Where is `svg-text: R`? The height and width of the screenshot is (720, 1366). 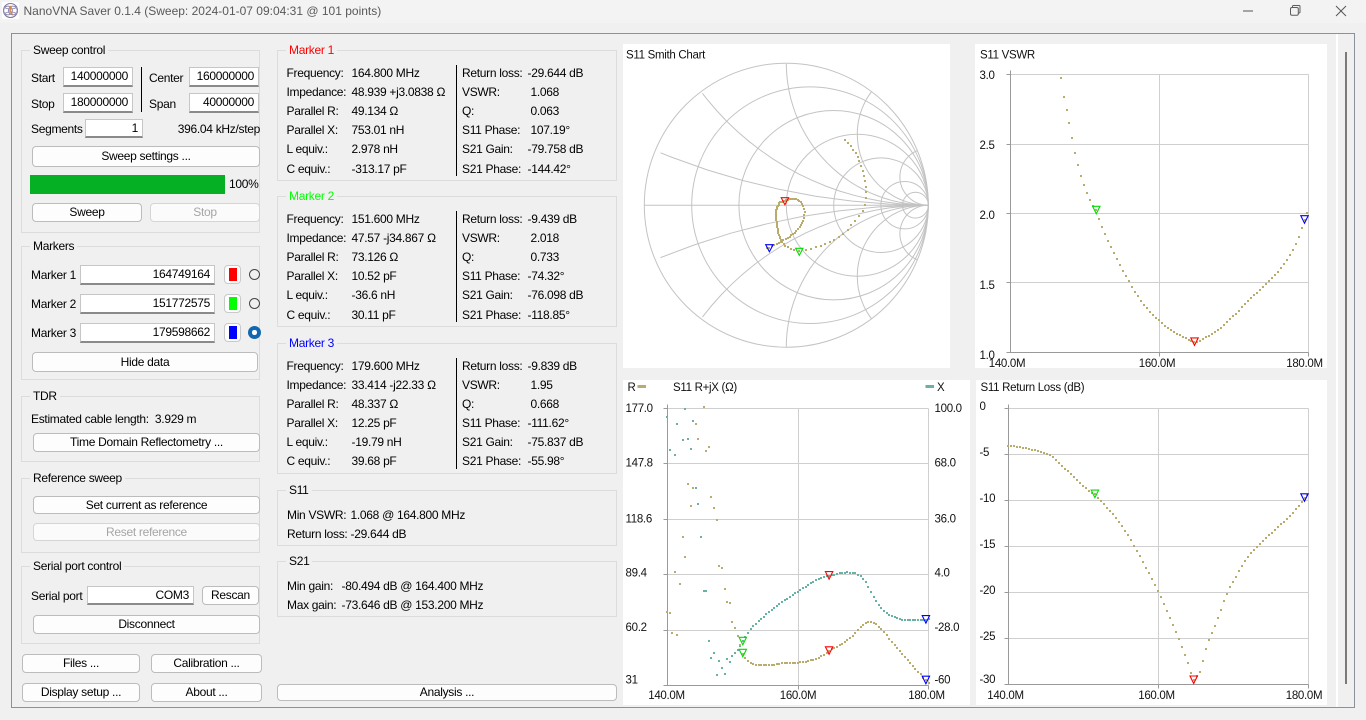 svg-text: R is located at coordinates (632, 388).